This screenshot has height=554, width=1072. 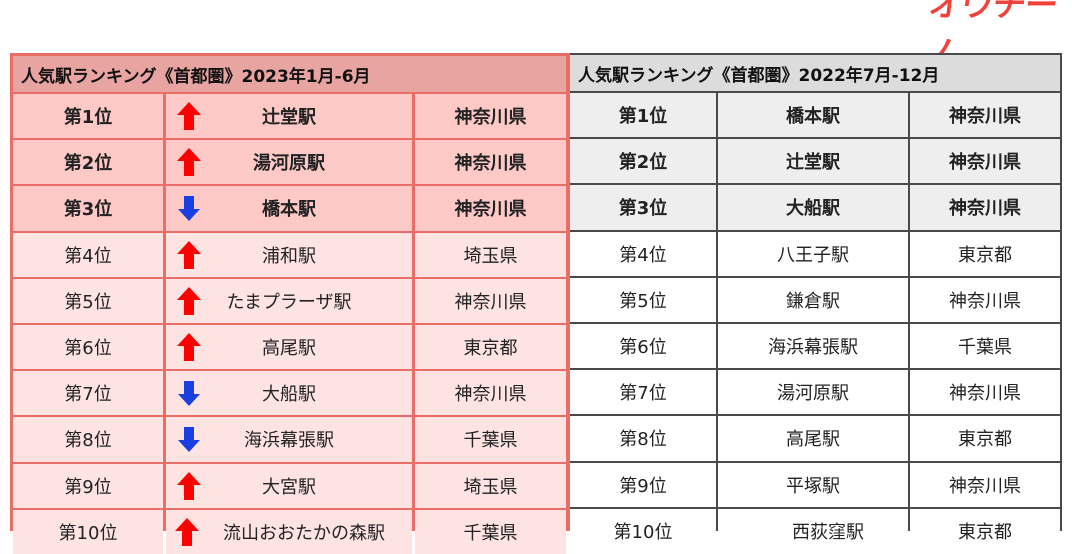 I want to click on station-cell: 浦和駅, so click(x=289, y=254).